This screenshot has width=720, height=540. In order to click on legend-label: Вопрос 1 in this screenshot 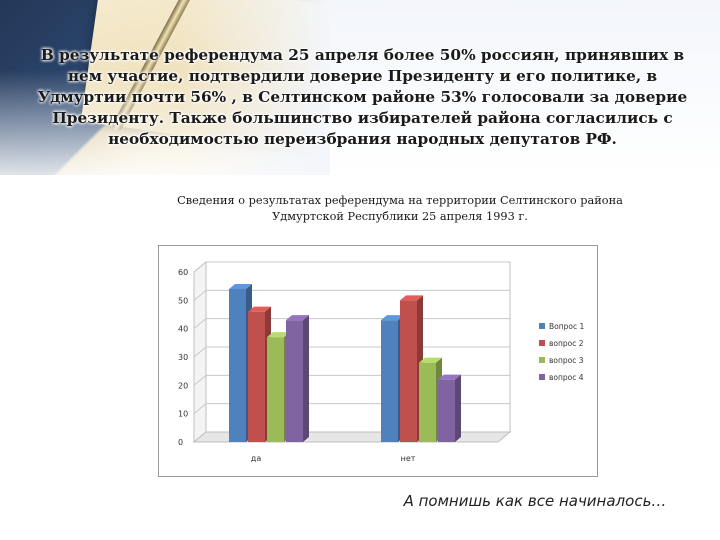, I will do `click(566, 326)`.